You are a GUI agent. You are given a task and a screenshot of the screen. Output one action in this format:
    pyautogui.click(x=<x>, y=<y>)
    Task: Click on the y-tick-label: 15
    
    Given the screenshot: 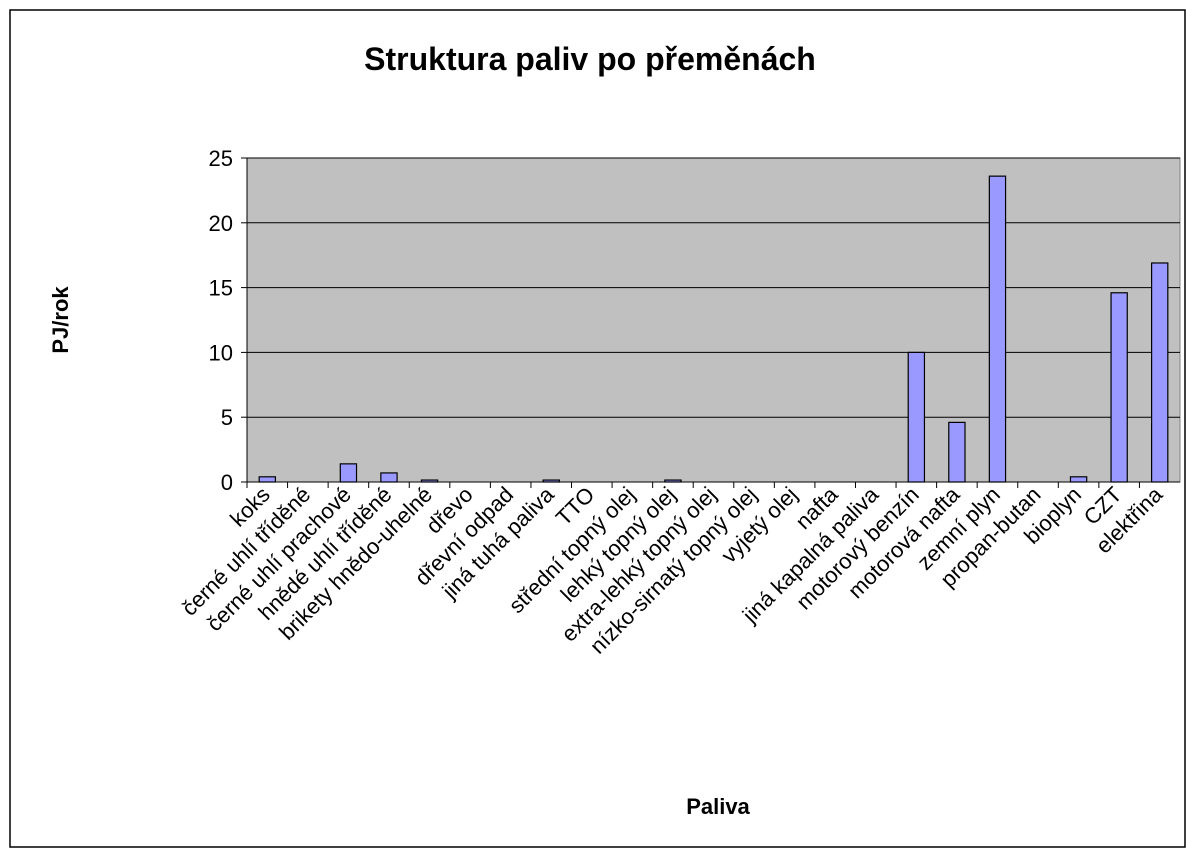 What is the action you would take?
    pyautogui.click(x=221, y=288)
    